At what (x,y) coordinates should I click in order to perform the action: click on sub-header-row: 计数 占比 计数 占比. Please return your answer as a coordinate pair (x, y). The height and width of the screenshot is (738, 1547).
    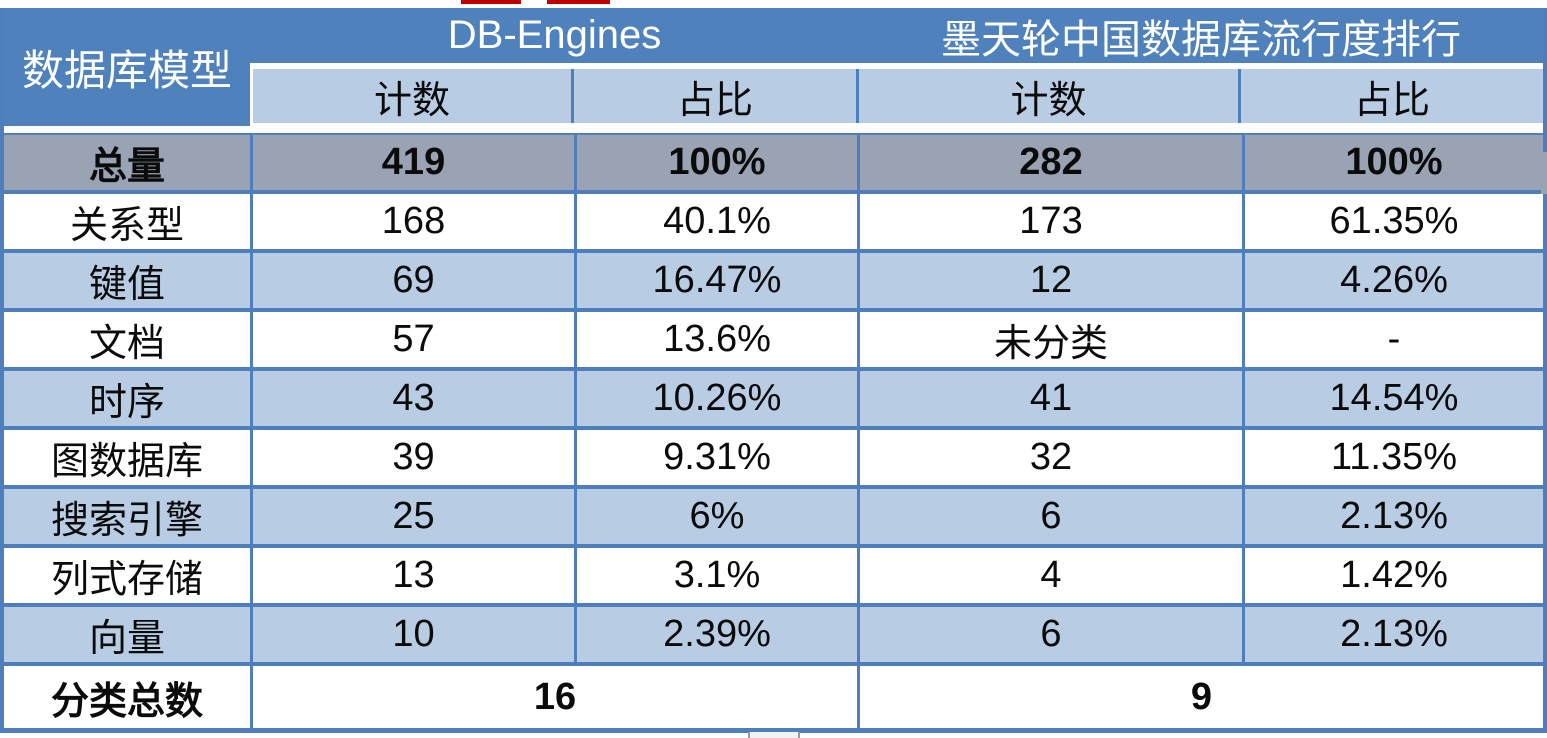
    Looking at the image, I should click on (896, 96).